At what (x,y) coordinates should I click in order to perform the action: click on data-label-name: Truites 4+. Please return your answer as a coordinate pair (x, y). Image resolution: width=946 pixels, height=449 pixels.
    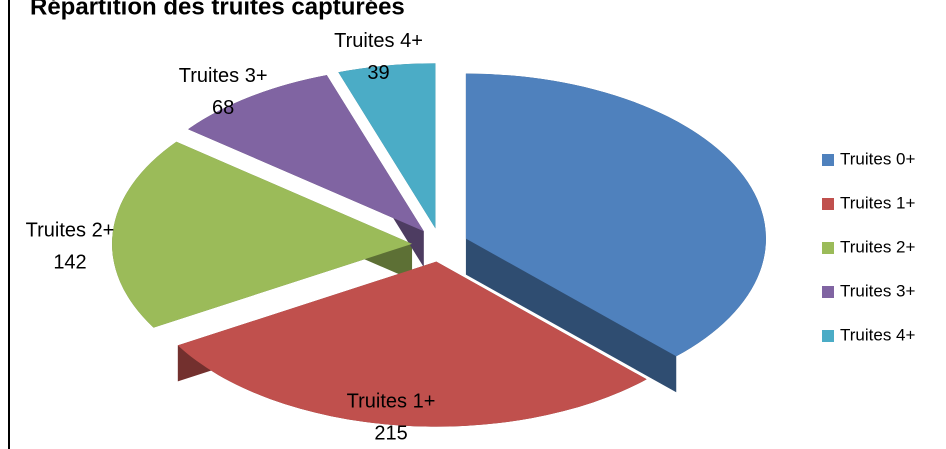
    Looking at the image, I should click on (378, 41).